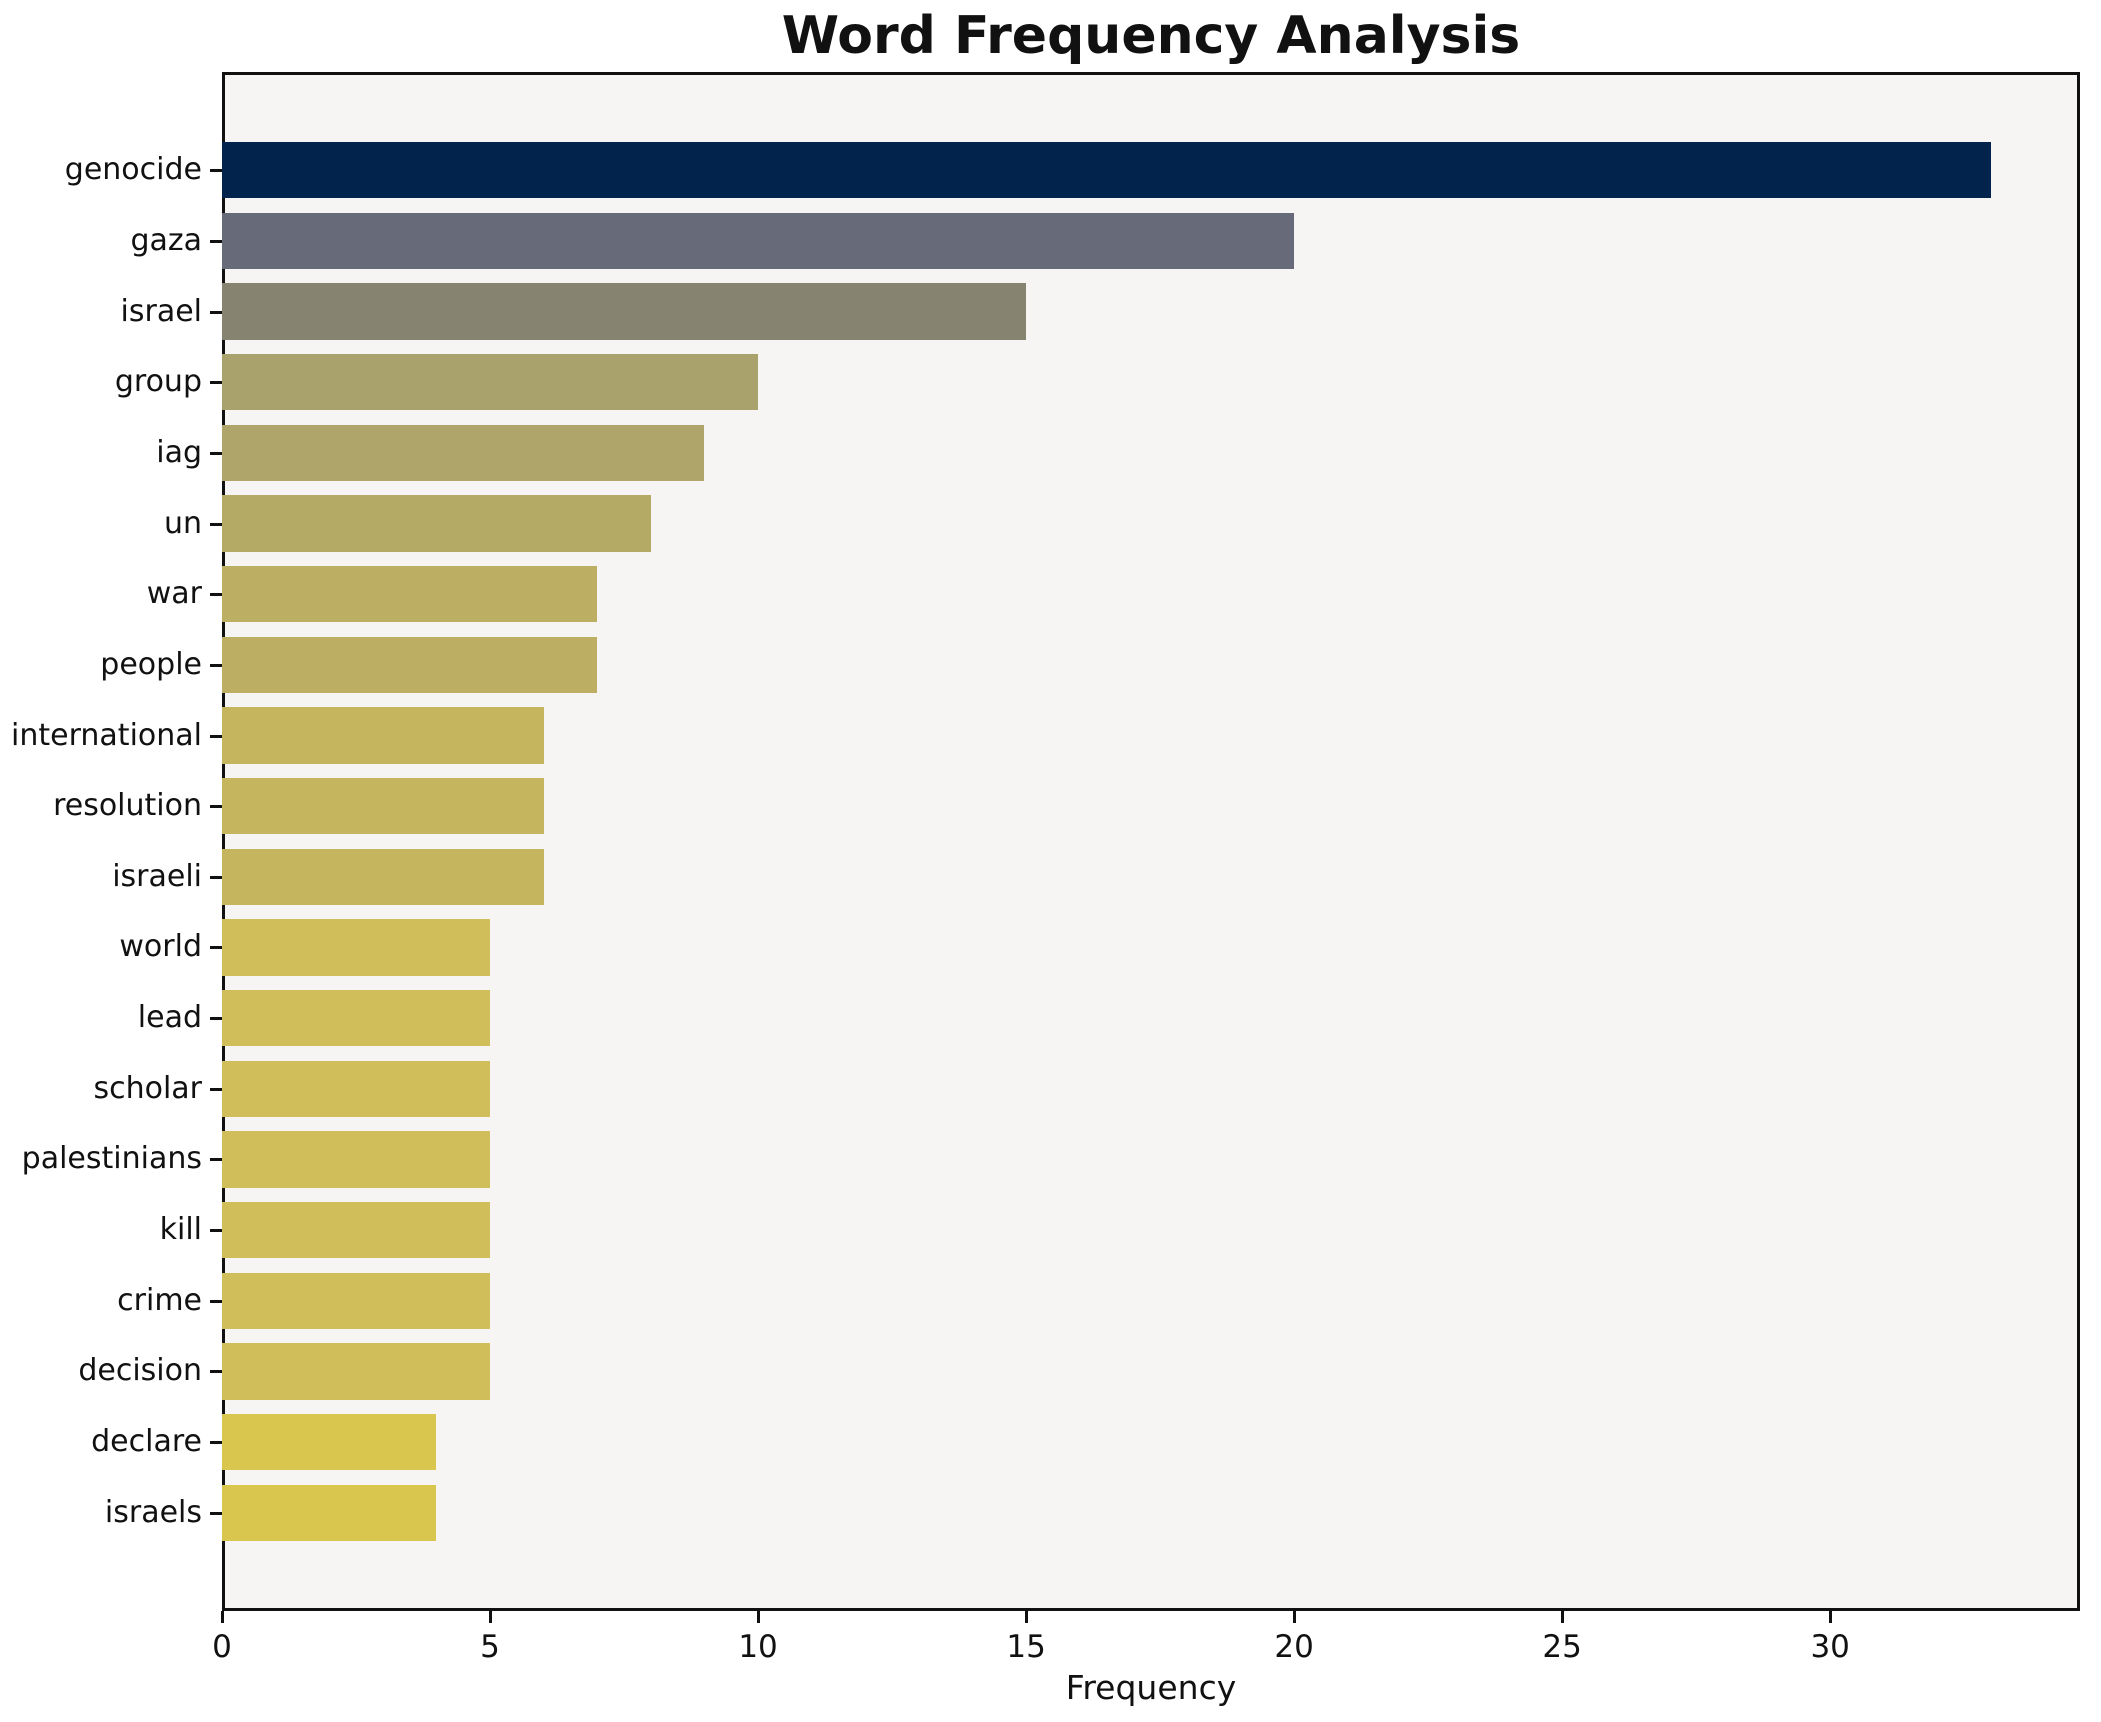  I want to click on y-tick-label: israeli, so click(157, 876).